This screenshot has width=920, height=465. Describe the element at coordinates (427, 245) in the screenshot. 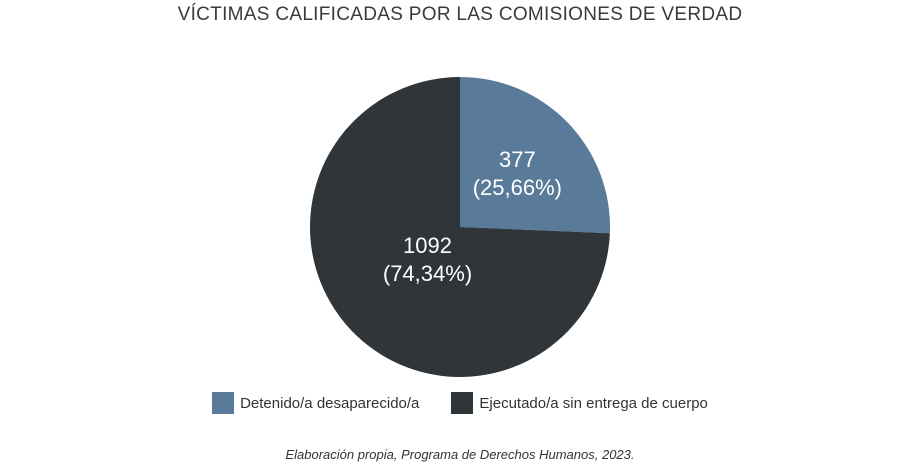

I see `slice-value-label-ejecutado: 1092` at that location.